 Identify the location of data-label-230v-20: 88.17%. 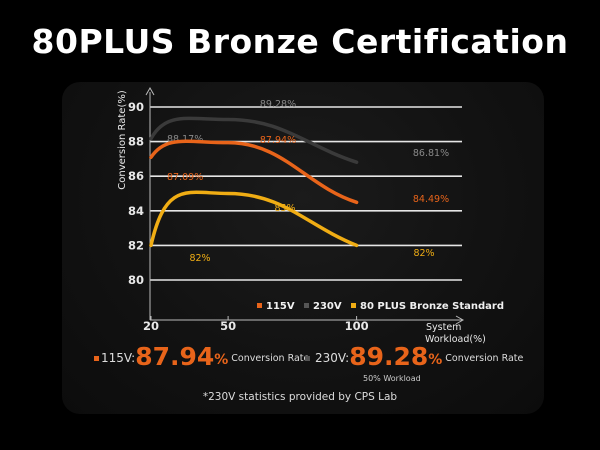
(185, 139).